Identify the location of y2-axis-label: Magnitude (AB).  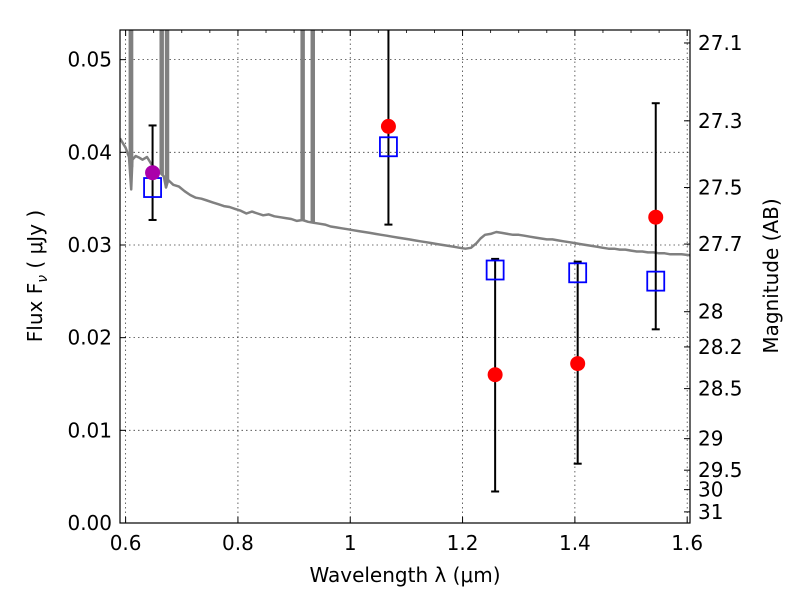
(771, 275).